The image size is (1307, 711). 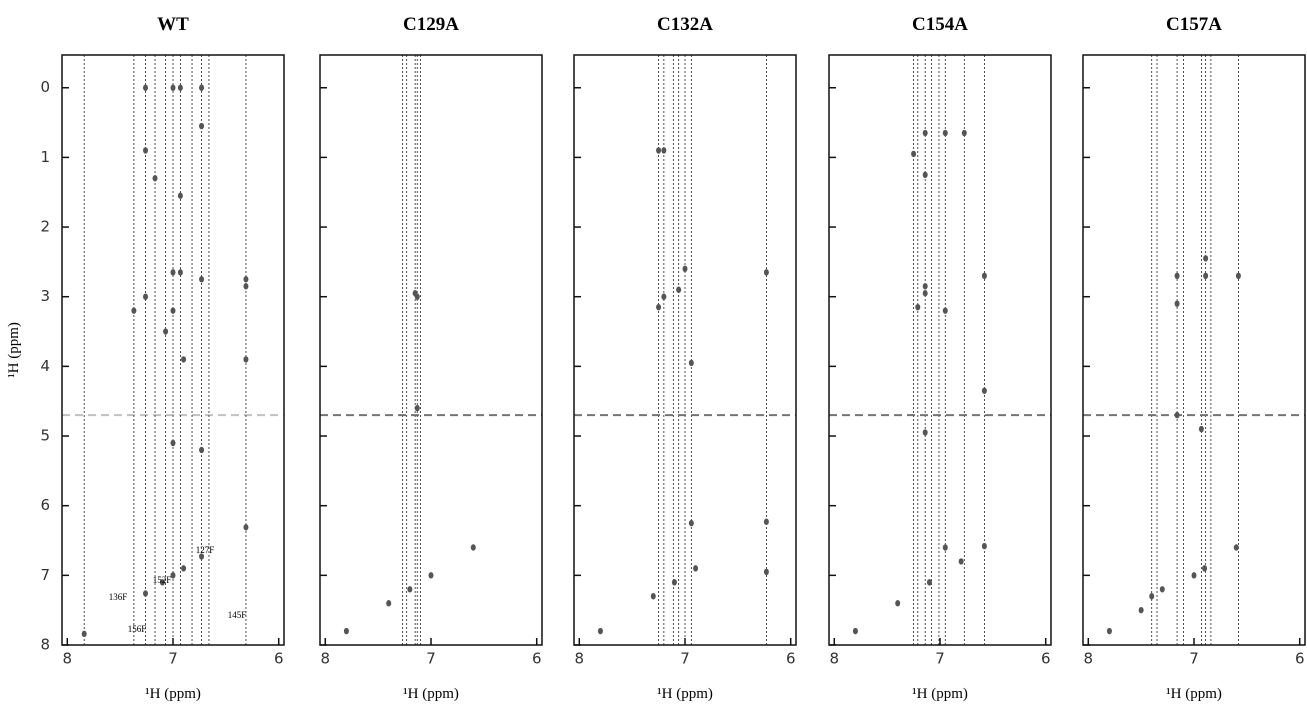 What do you see at coordinates (431, 24) in the screenshot?
I see `panel-title: C129A` at bounding box center [431, 24].